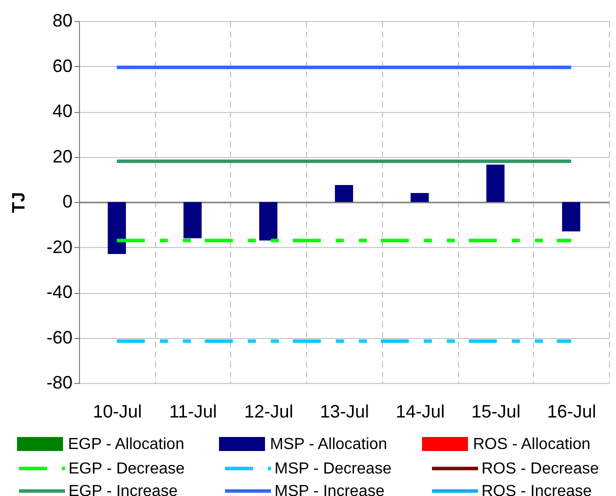 This screenshot has height=496, width=616. I want to click on x-tick-label: 15-Jul, so click(495, 412).